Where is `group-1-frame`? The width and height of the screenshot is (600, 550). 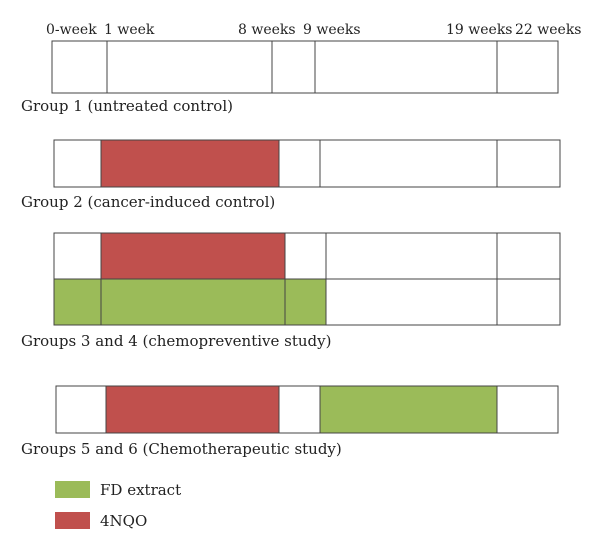
group-1-frame is located at coordinates (305, 67).